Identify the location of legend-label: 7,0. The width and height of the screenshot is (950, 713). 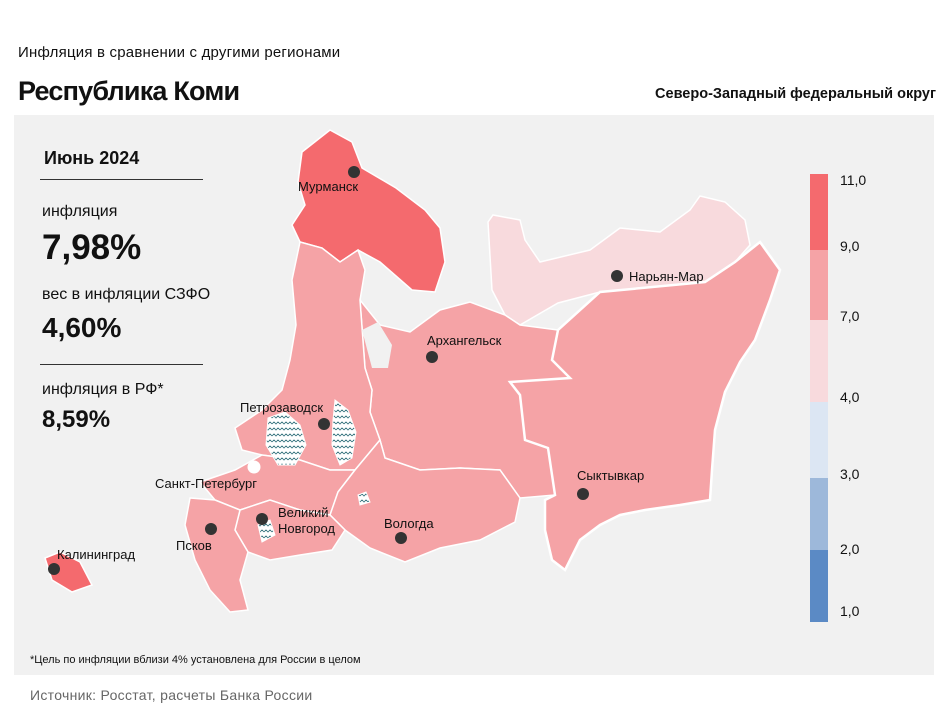
(850, 316).